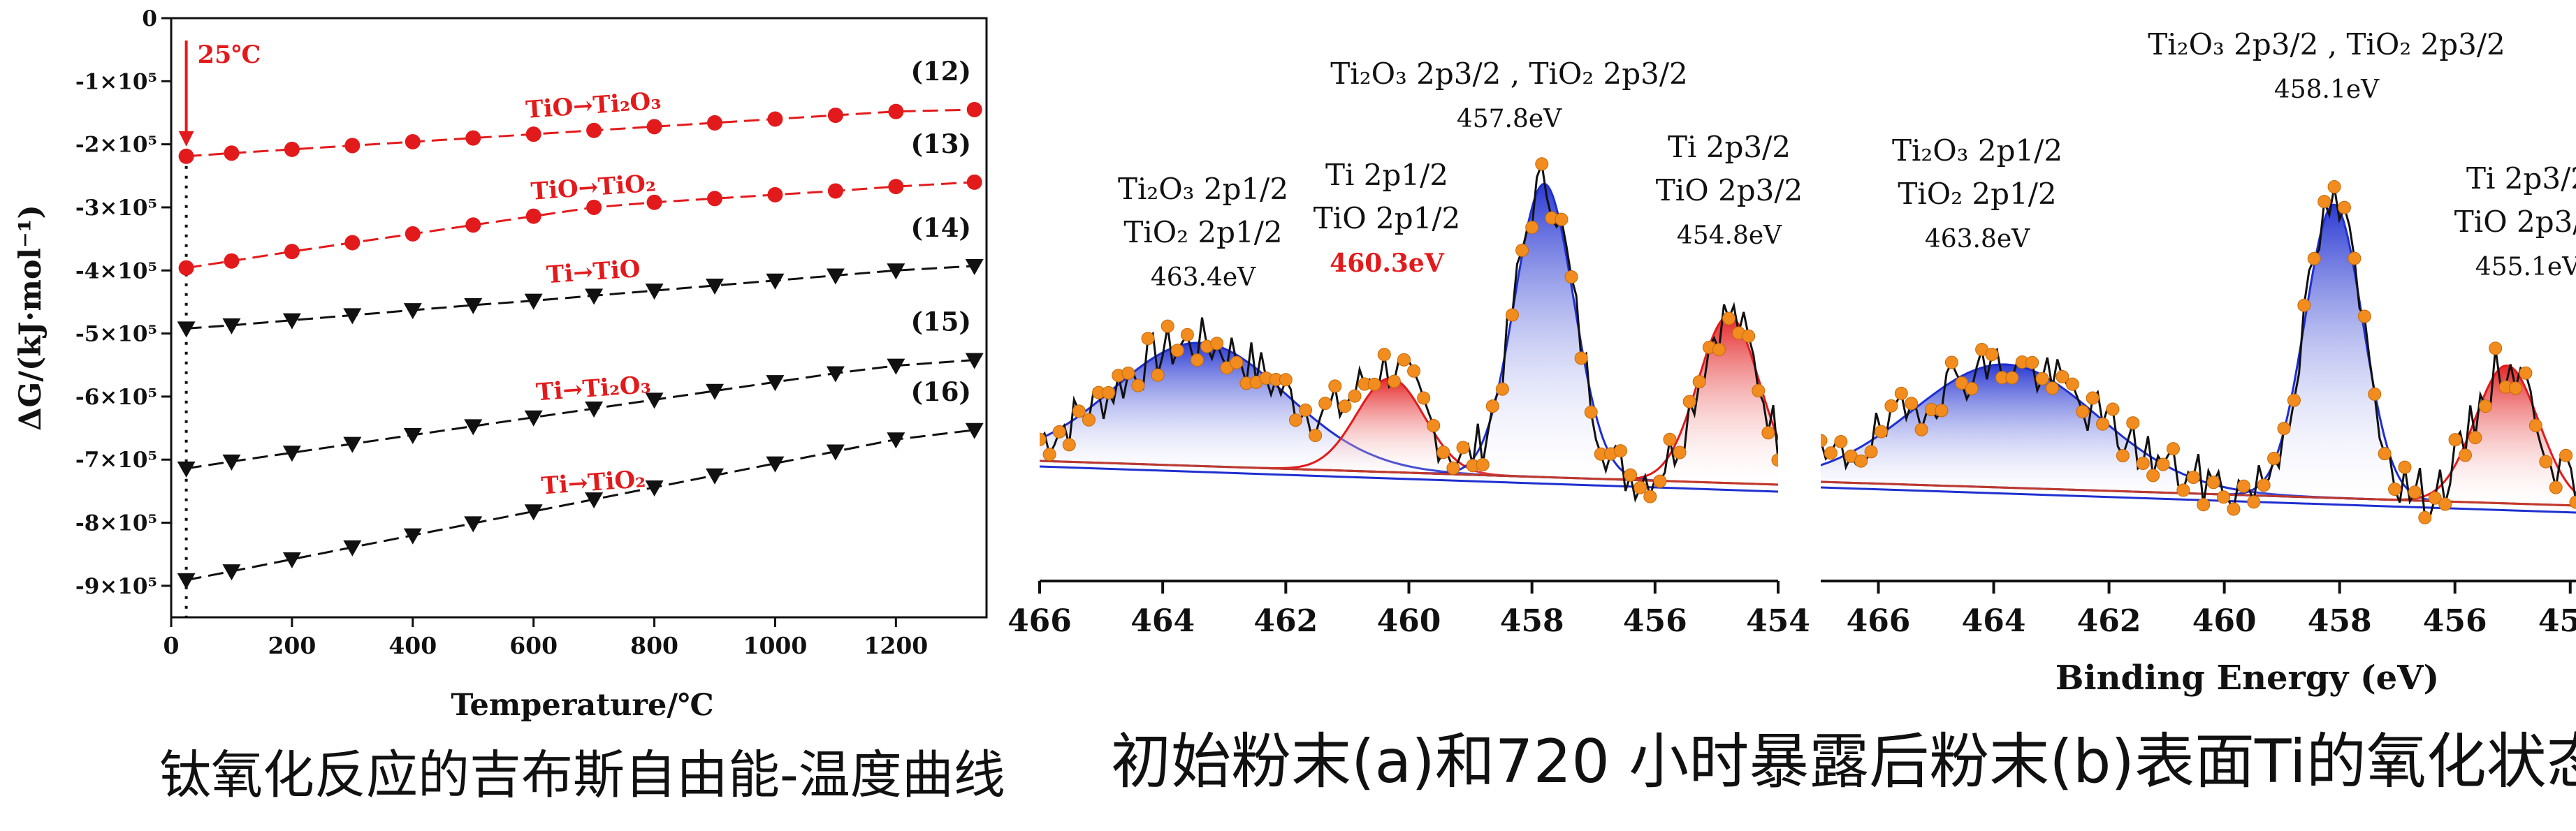 Image resolution: width=2576 pixels, height=831 pixels. Describe the element at coordinates (1039, 621) in the screenshot. I see `x-tick-label: 466` at that location.